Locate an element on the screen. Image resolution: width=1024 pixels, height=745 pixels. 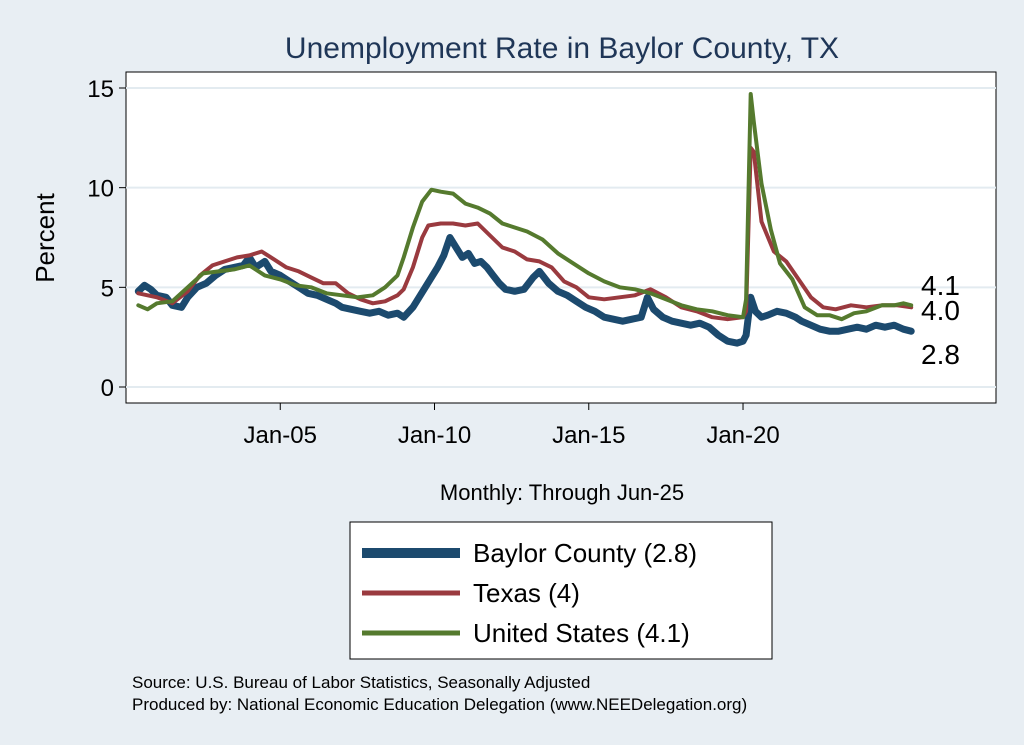
x-tick-label: Jan-05 is located at coordinates (280, 435).